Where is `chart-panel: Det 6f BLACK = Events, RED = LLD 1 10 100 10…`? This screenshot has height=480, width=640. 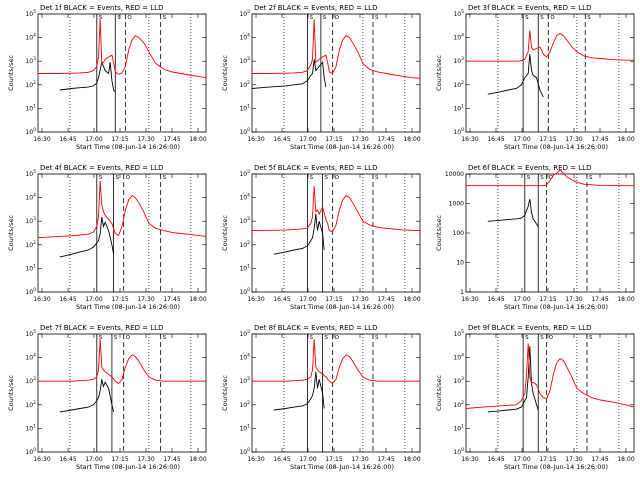 chart-panel: Det 6f BLACK = Events, RED = LLD 1 10 100 10… is located at coordinates (535, 237).